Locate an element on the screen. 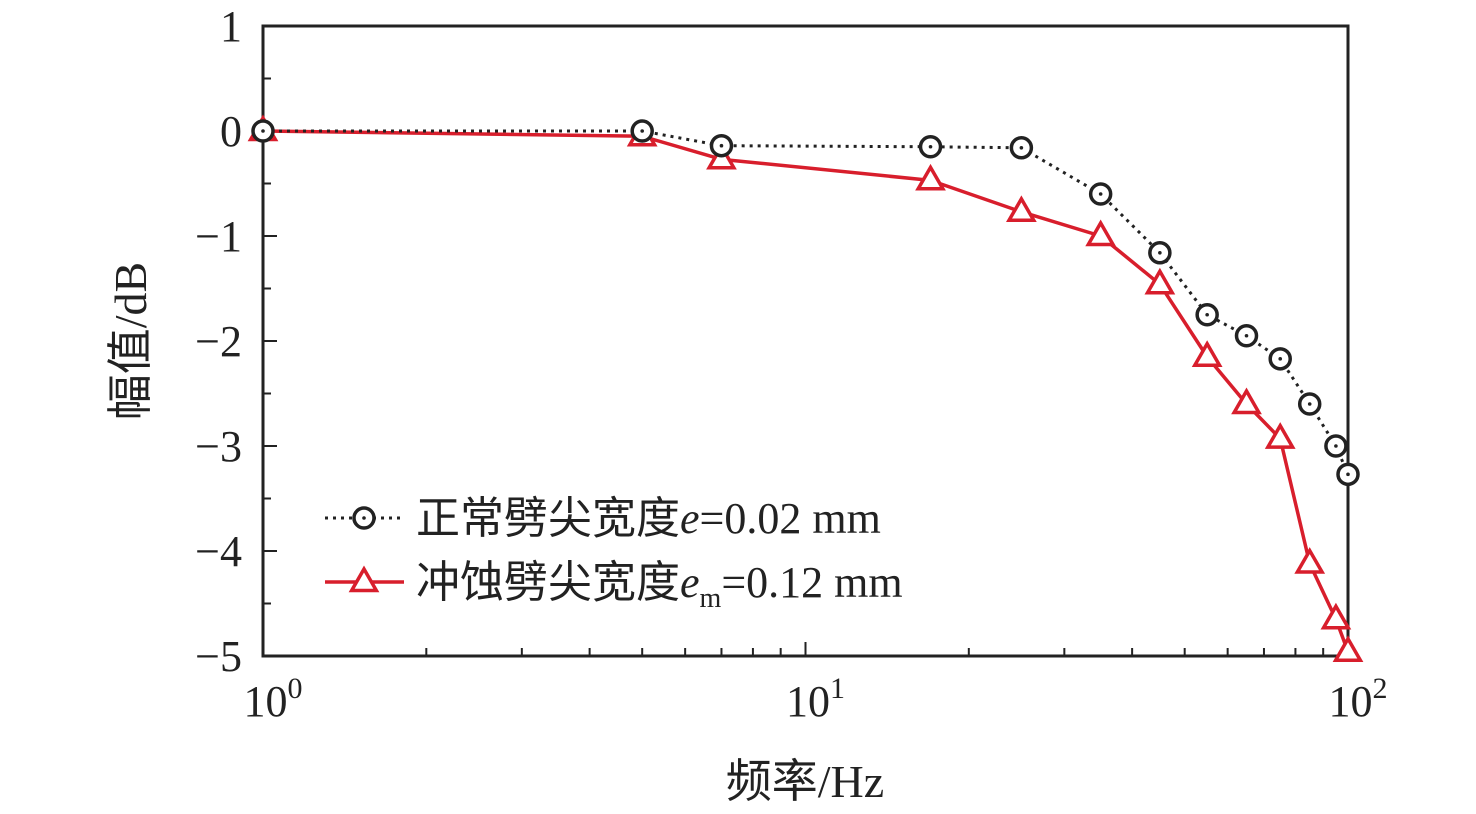  y-axis-title: 幅值/dB is located at coordinates (130, 341).